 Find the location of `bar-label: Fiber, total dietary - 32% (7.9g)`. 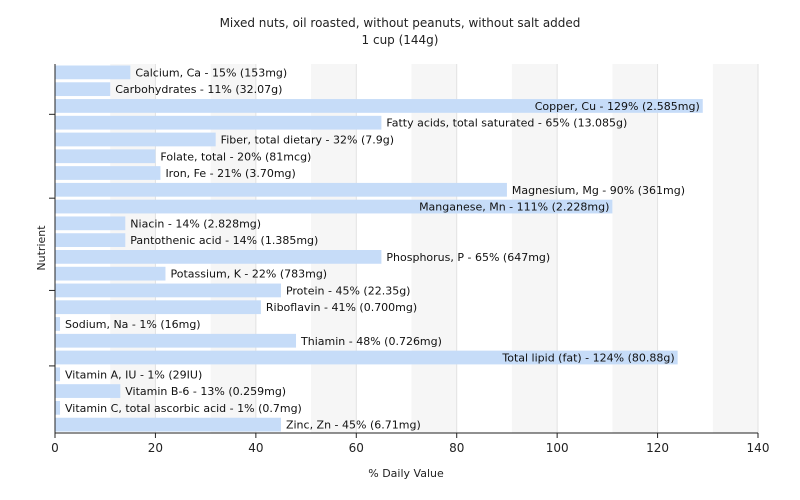

bar-label: Fiber, total dietary - 32% (7.9g) is located at coordinates (307, 139).